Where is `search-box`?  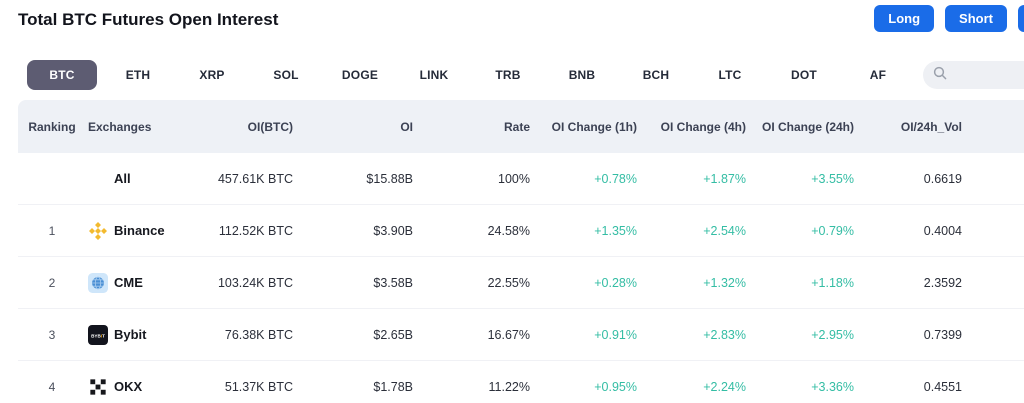 search-box is located at coordinates (973, 75).